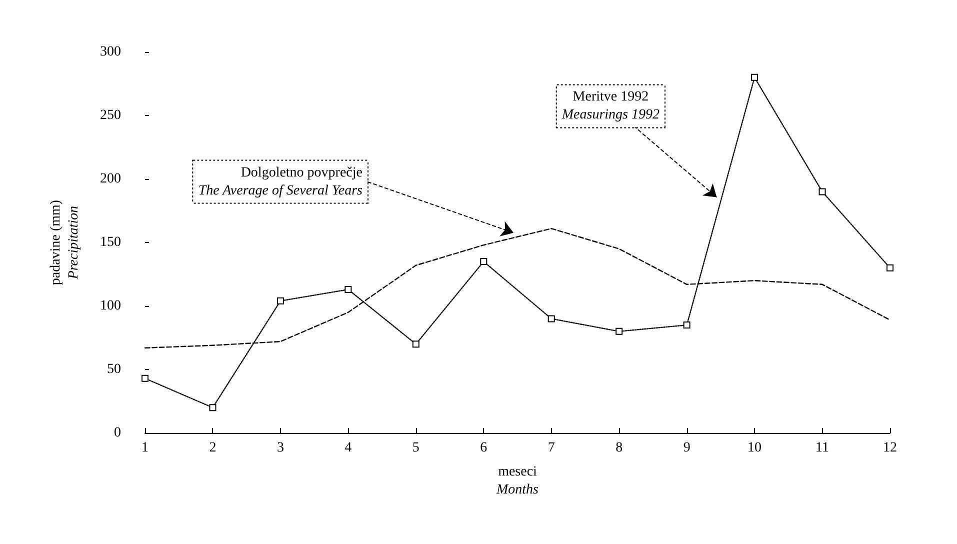 The width and height of the screenshot is (957, 544). Describe the element at coordinates (110, 115) in the screenshot. I see `y-tick-label: 250` at that location.